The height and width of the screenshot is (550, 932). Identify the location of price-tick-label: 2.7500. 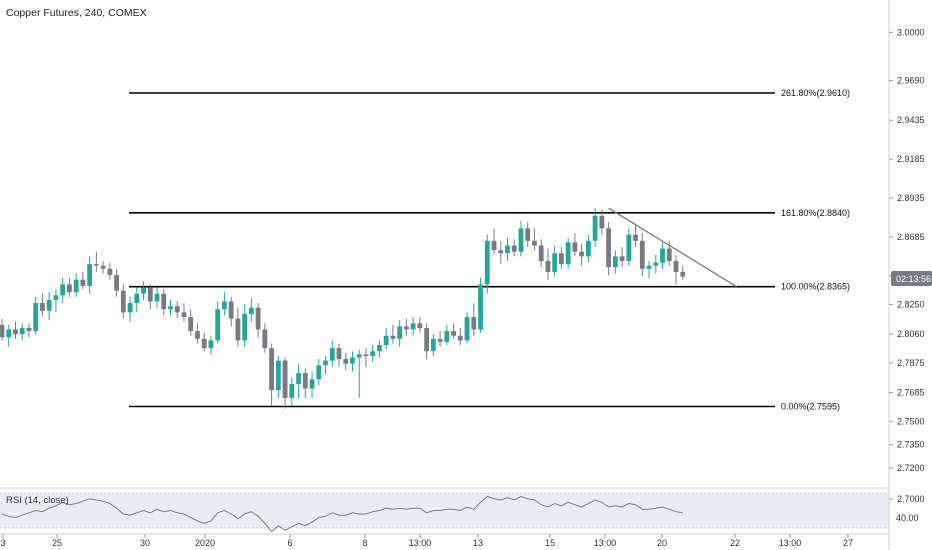
(911, 421).